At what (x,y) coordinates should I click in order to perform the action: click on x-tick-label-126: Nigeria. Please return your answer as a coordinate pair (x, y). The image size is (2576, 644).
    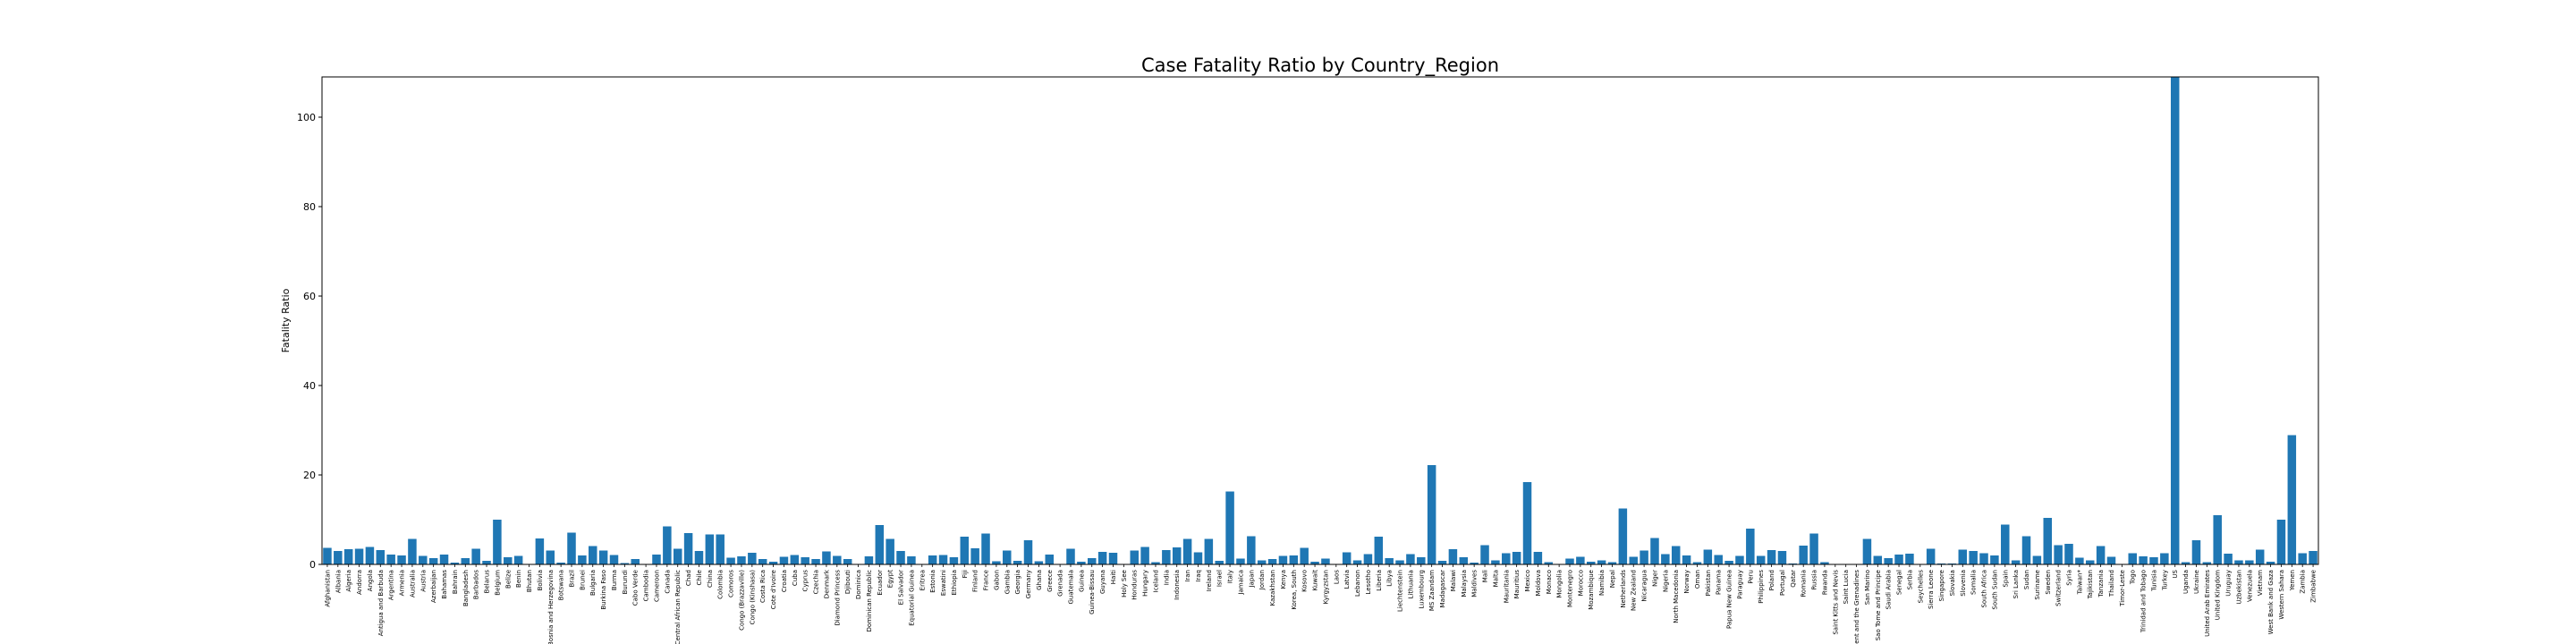
    Looking at the image, I should click on (1665, 581).